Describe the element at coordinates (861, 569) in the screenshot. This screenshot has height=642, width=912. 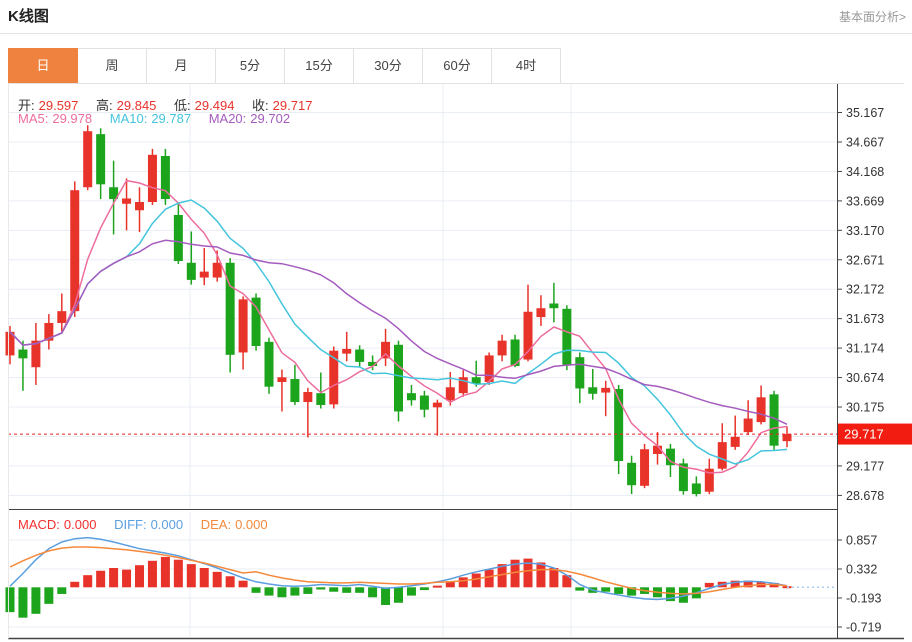
I see `axis-tick-label: 0.332` at that location.